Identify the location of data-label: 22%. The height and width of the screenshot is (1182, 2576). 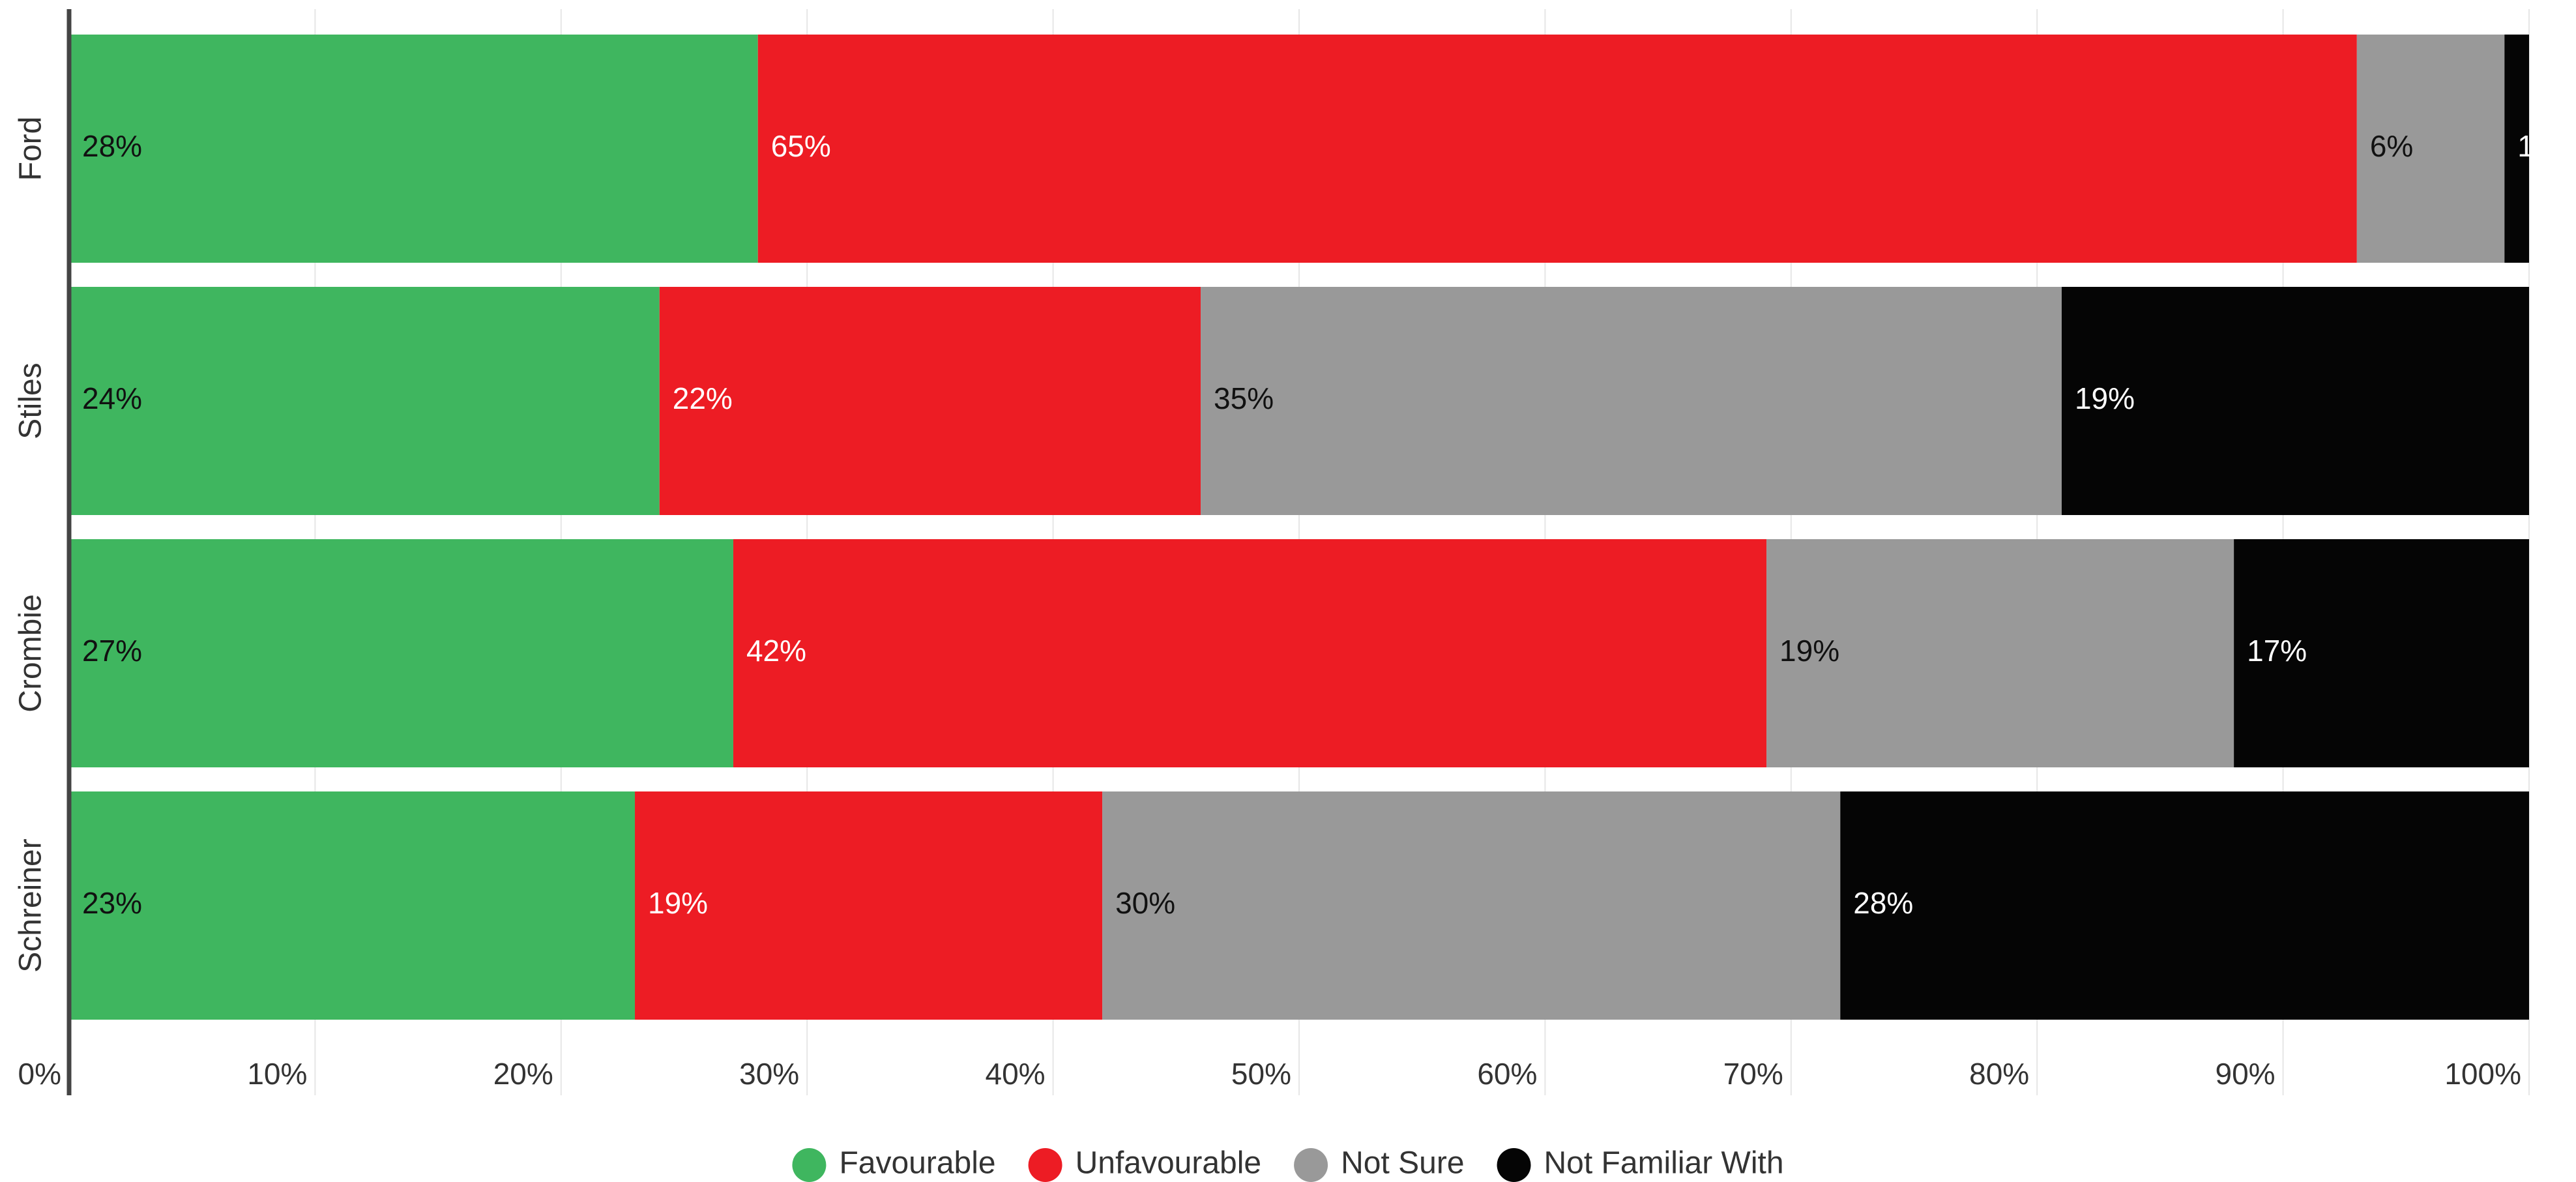
(703, 398).